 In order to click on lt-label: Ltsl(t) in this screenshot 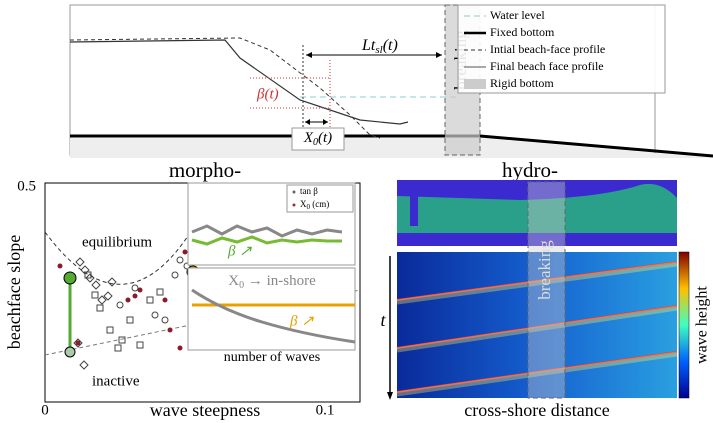, I will do `click(379, 46)`.